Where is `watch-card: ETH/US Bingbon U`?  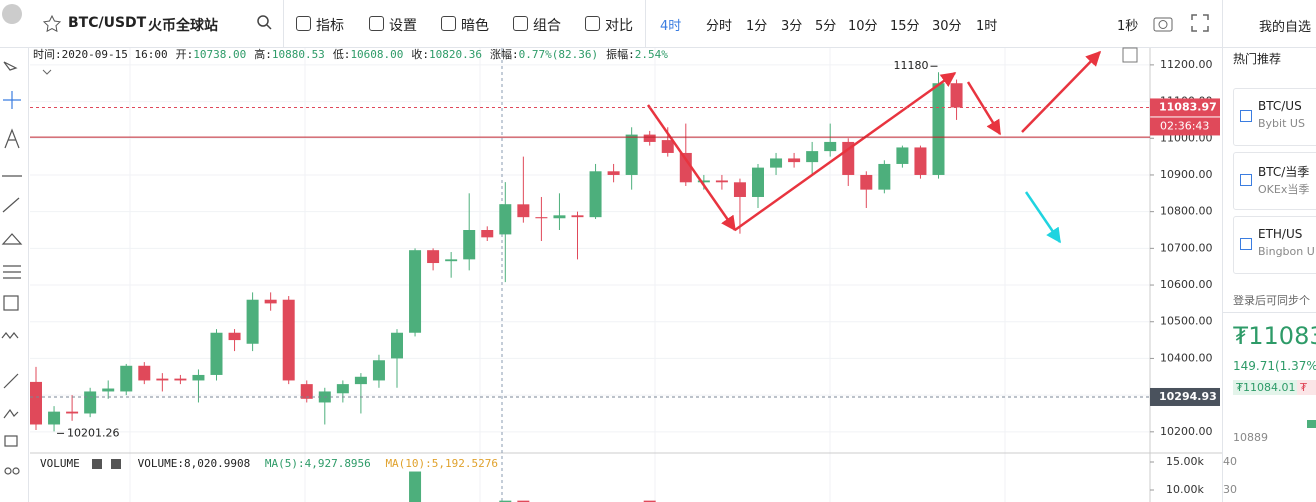
watch-card: ETH/US Bingbon U is located at coordinates (1274, 245).